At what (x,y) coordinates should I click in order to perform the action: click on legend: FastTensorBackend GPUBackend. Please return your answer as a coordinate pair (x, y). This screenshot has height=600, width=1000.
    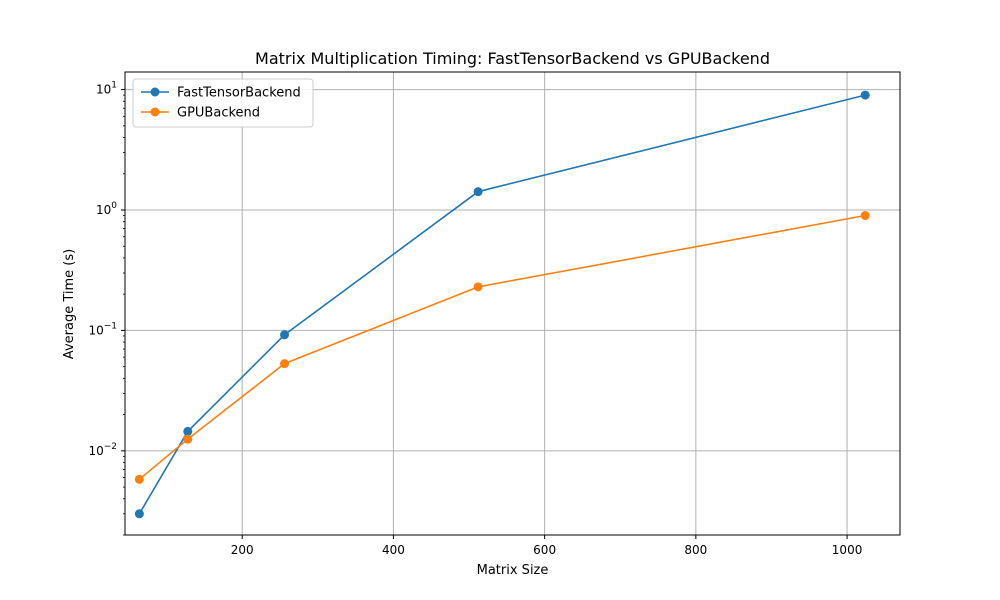
    Looking at the image, I should click on (223, 103).